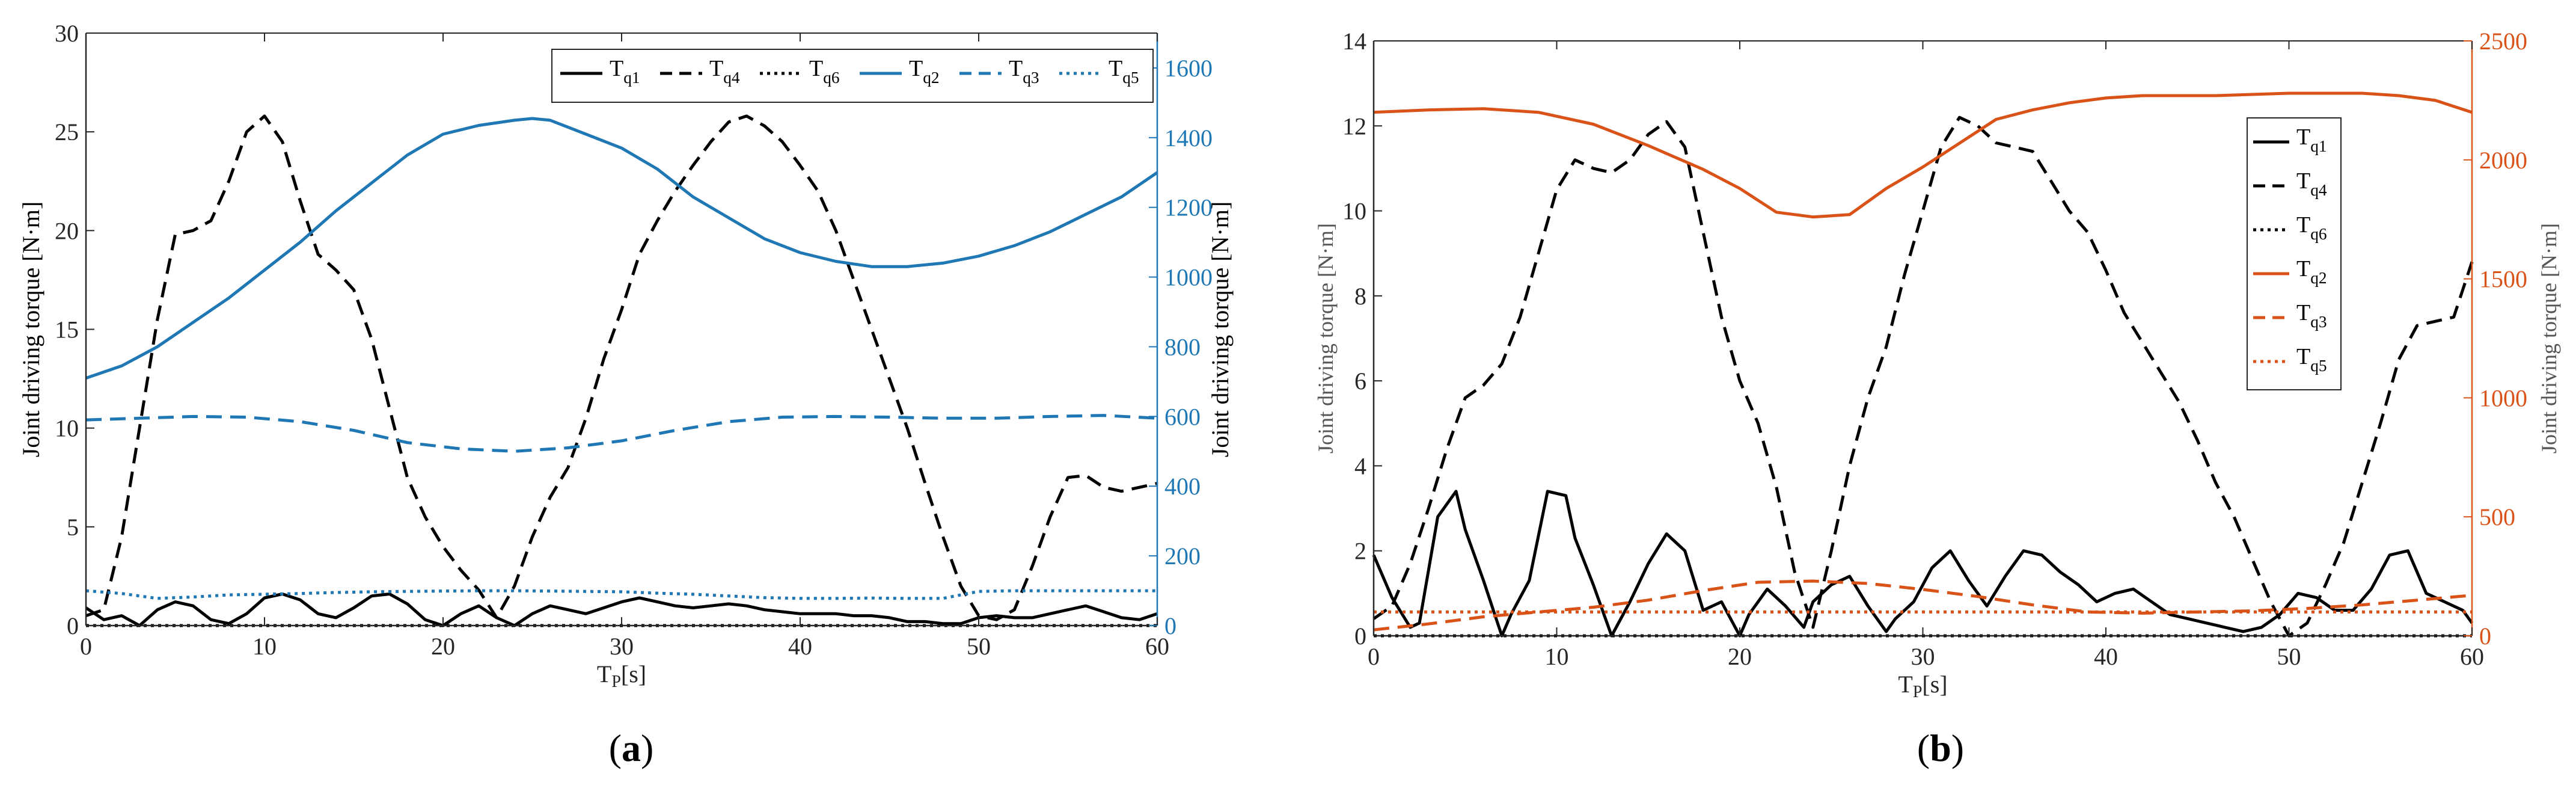 Image resolution: width=2576 pixels, height=794 pixels. Describe the element at coordinates (2503, 41) in the screenshot. I see `y-right-tick-label: 2500` at that location.